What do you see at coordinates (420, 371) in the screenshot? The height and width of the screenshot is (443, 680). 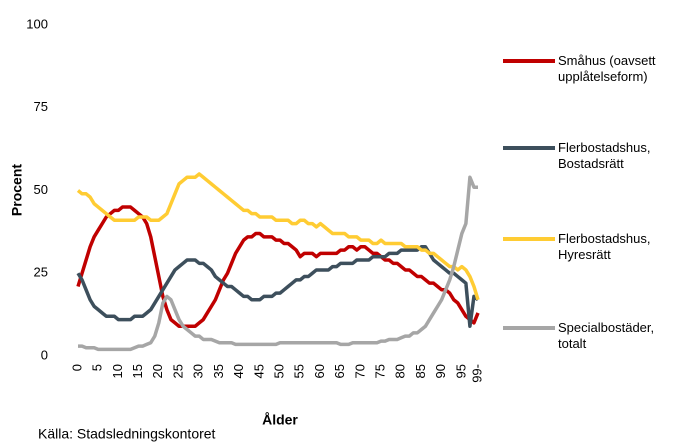 I see `x-tick-label: 85` at bounding box center [420, 371].